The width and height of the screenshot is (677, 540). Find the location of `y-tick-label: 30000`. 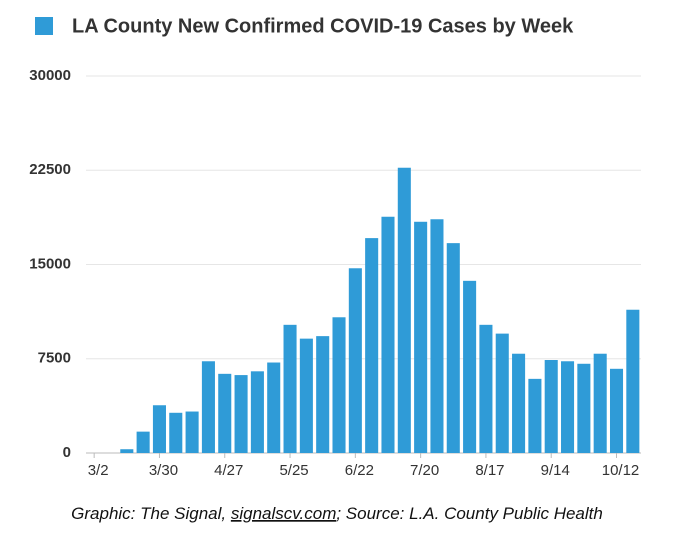

y-tick-label: 30000 is located at coordinates (50, 75).